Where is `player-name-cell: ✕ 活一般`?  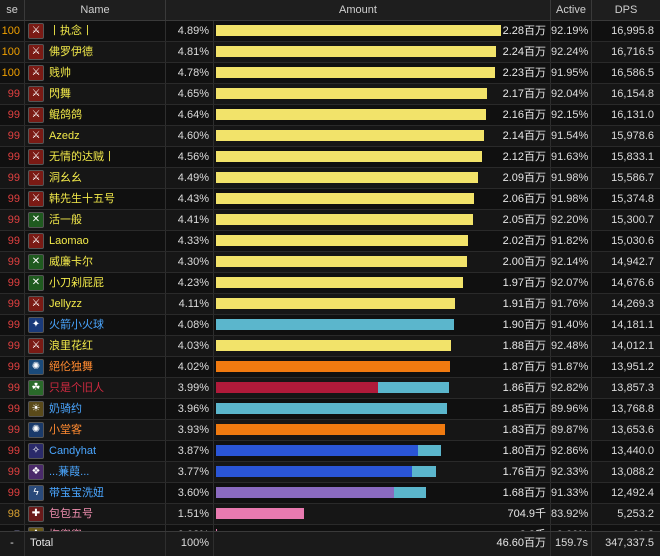
player-name-cell: ✕ 活一般 is located at coordinates (95, 220).